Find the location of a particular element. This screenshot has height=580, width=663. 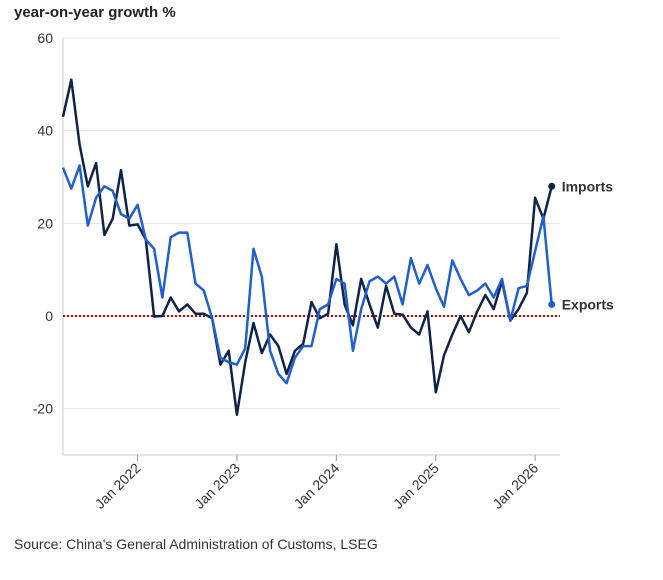

y-tick-label: 20 is located at coordinates (45, 223).